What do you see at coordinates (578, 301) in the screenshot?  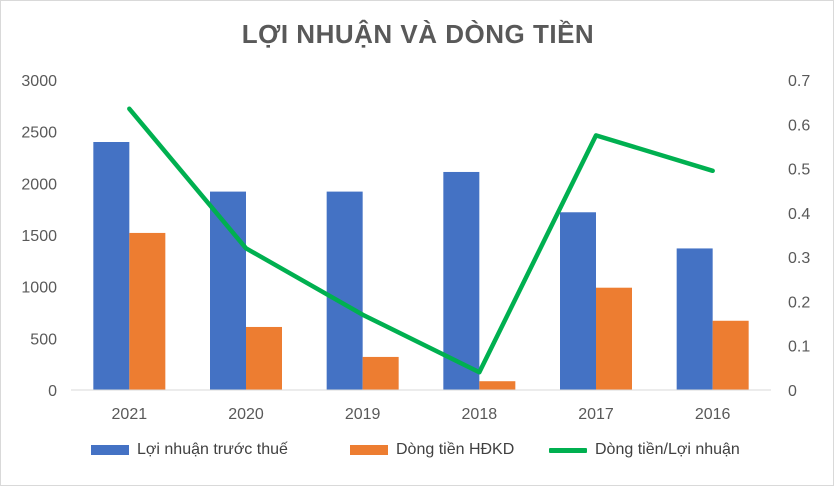 I see `bar-profit-2017` at bounding box center [578, 301].